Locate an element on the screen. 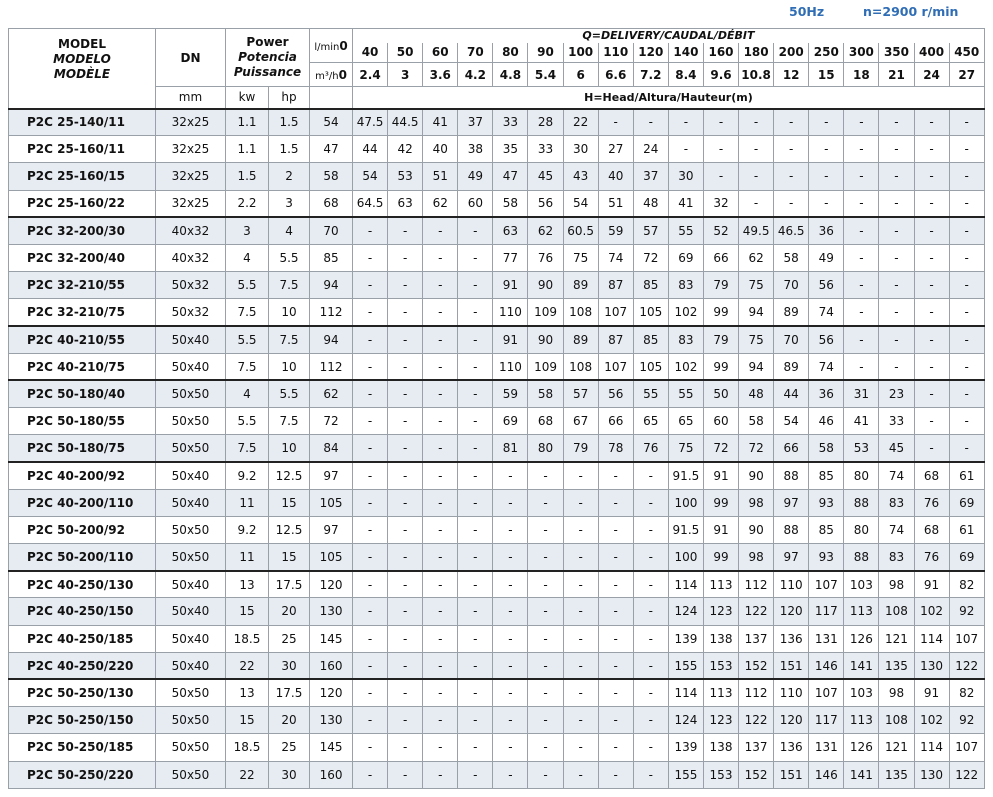 The height and width of the screenshot is (797, 993). head-value: 54 is located at coordinates (791, 421).